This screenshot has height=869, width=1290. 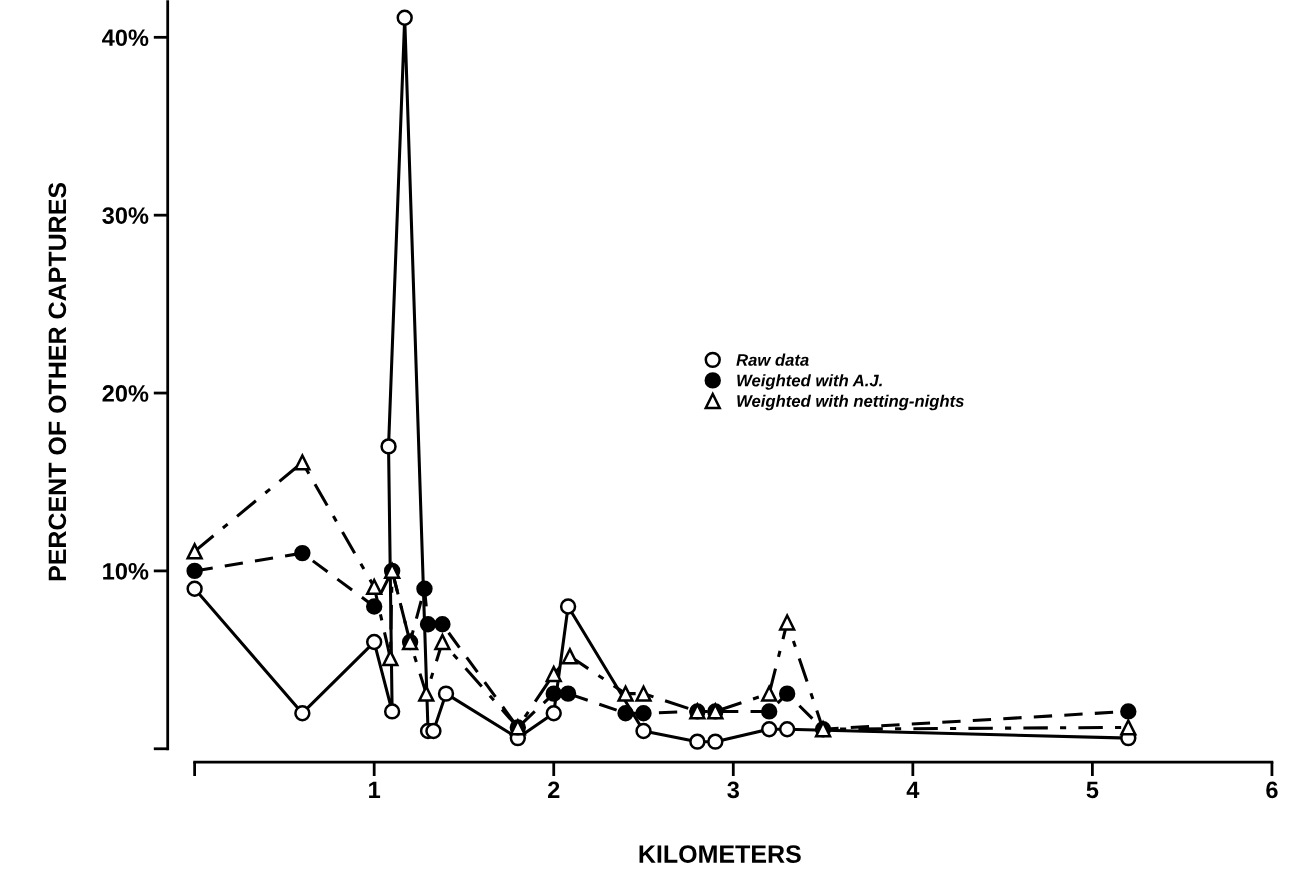 What do you see at coordinates (57, 381) in the screenshot?
I see `y-axis-title: PERCENT OF OTHER CAPTURES` at bounding box center [57, 381].